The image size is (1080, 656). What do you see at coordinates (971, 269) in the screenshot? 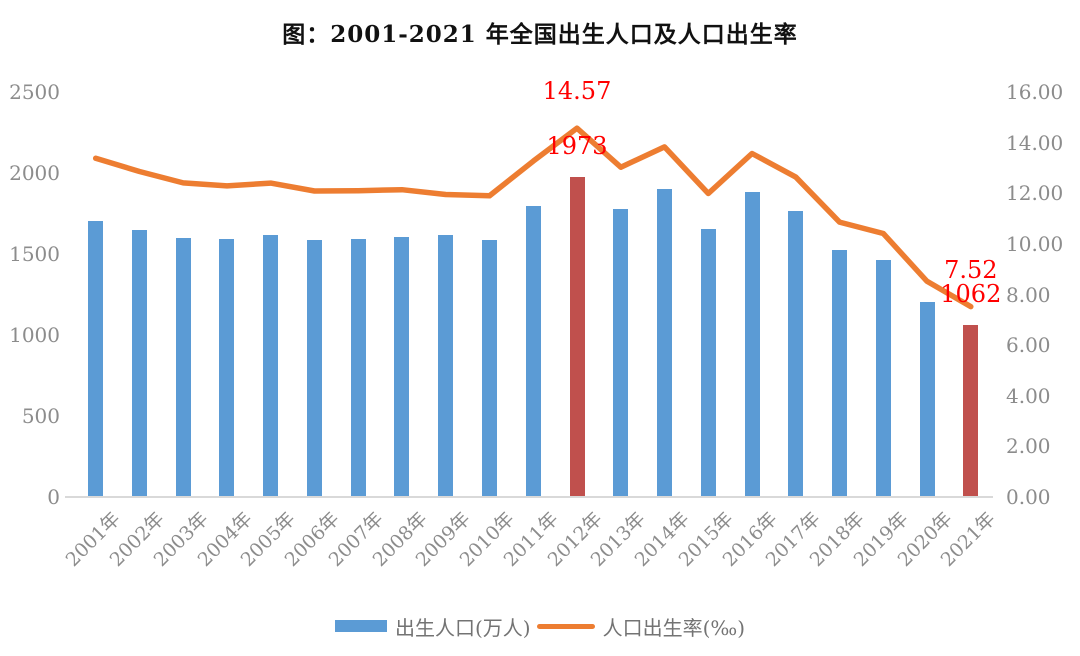
I see `annotation-7.52: 7.52` at bounding box center [971, 269].